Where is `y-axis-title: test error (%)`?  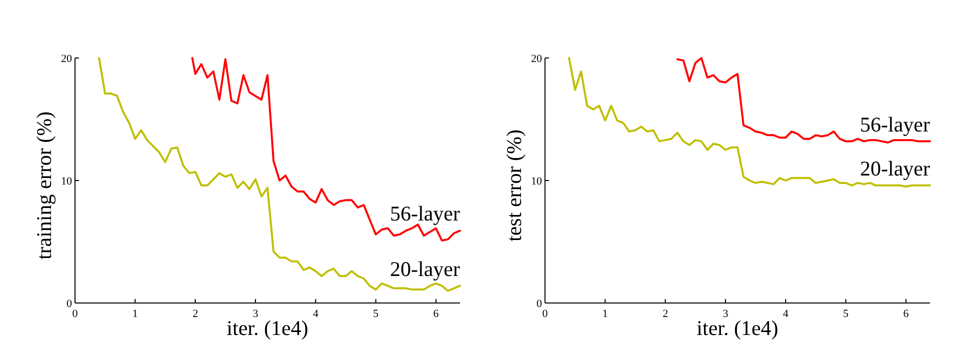
y-axis-title: test error (%) is located at coordinates (514, 186).